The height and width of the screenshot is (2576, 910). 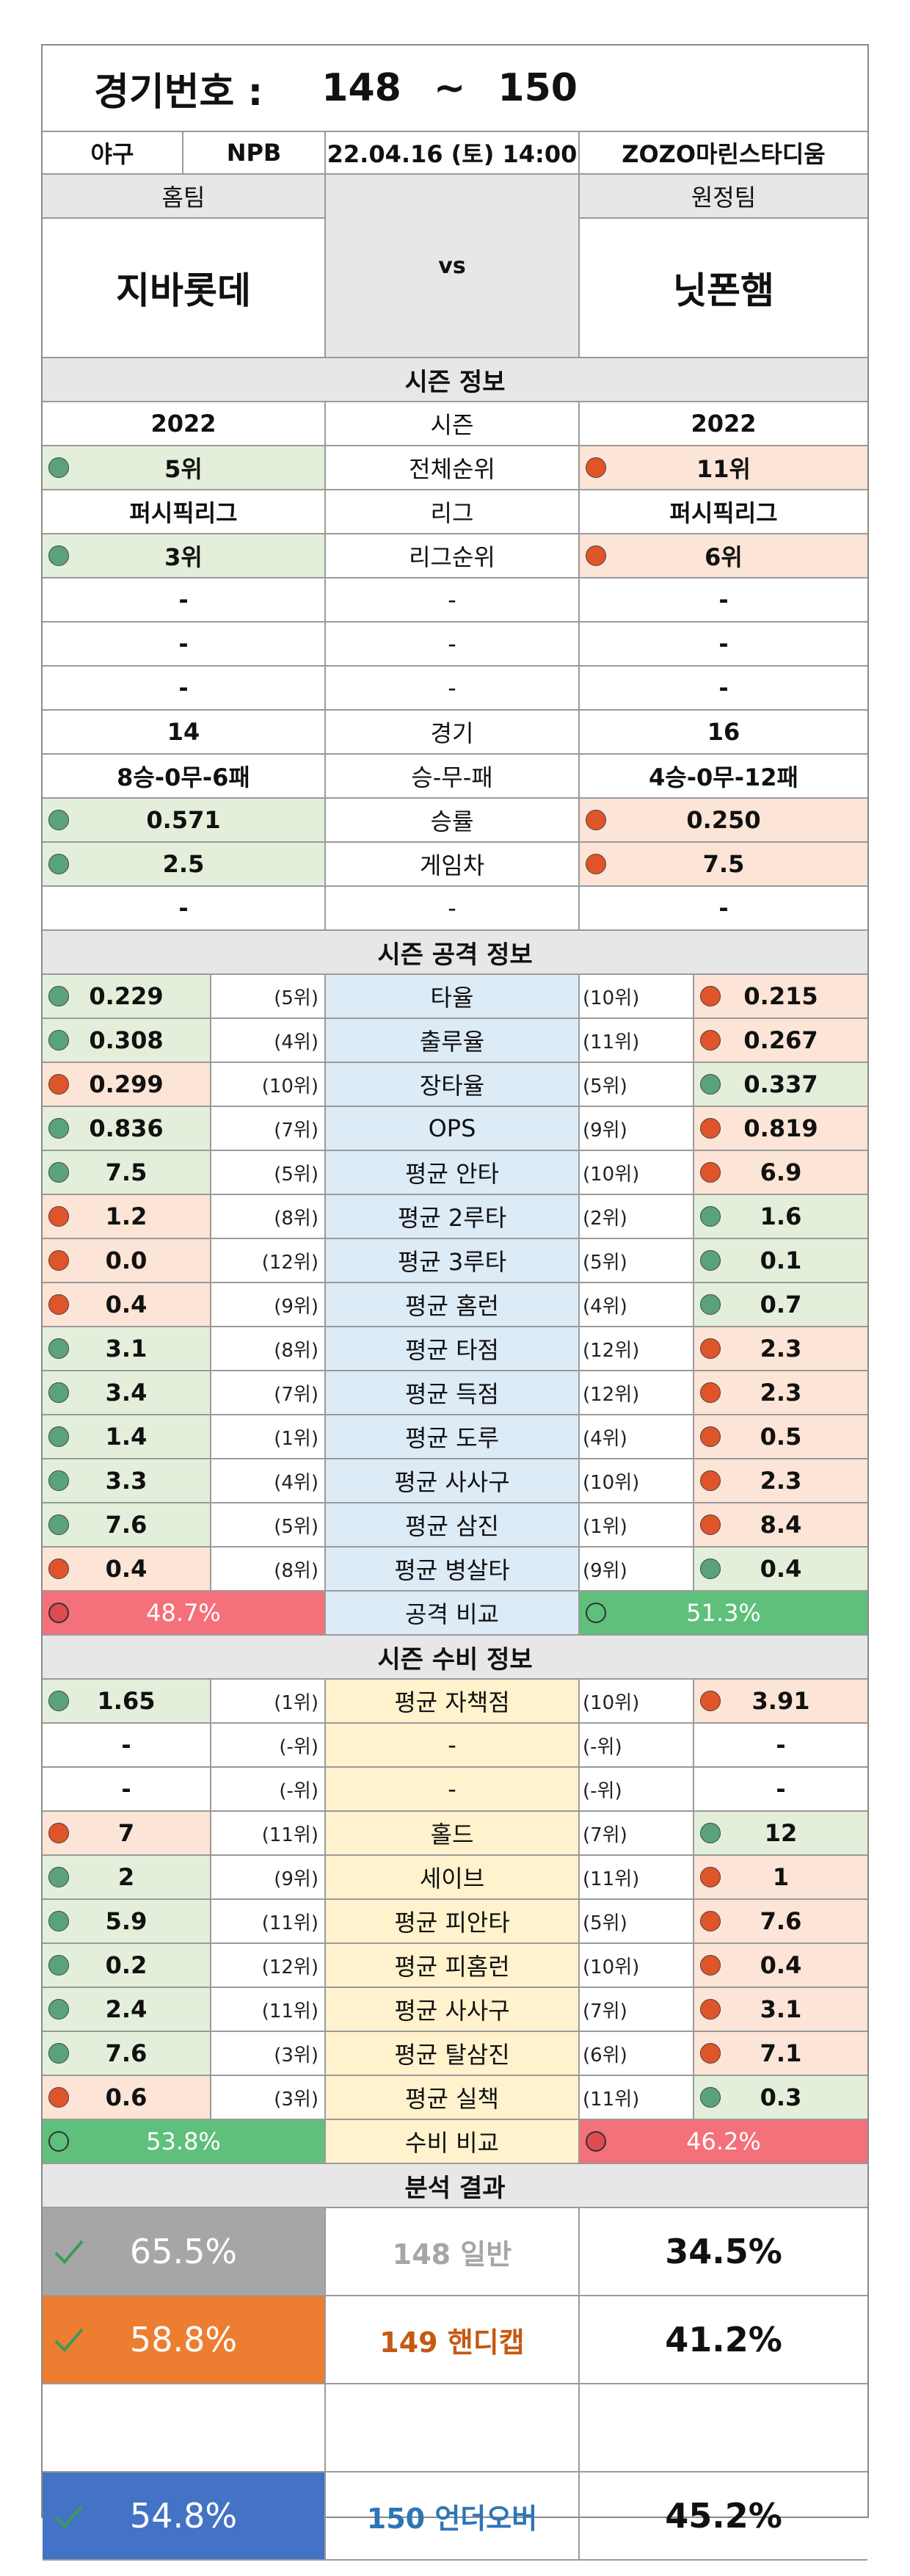 I want to click on analysis-row: 65.5% 148 일반 34.5%, so click(x=455, y=2252).